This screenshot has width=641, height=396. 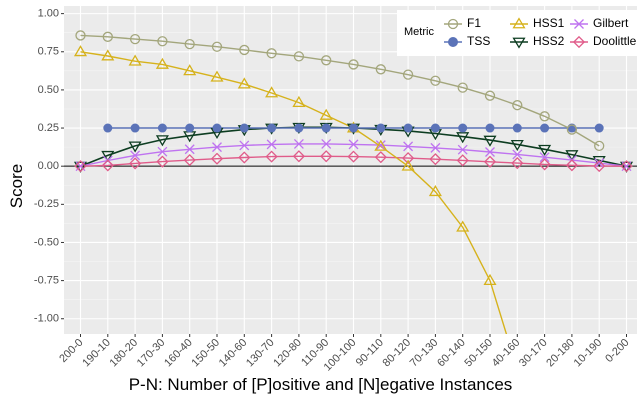 What do you see at coordinates (48, 128) in the screenshot?
I see `y-tick-label: 0.25` at bounding box center [48, 128].